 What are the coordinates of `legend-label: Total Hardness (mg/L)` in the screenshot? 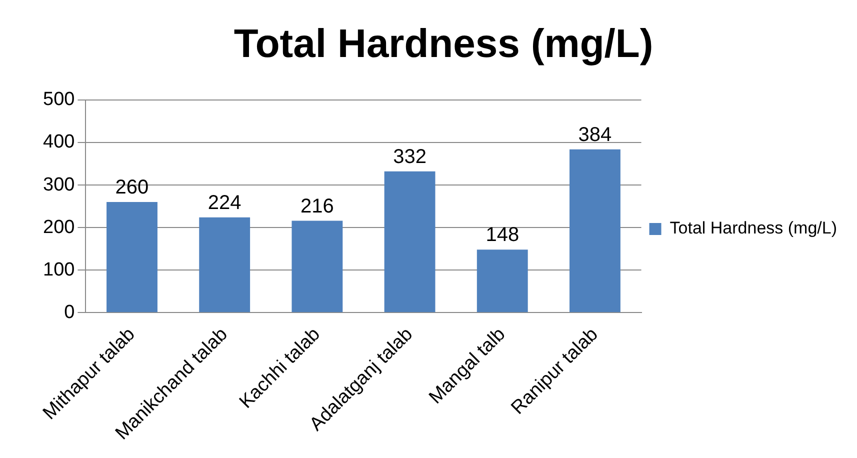 It's located at (754, 228).